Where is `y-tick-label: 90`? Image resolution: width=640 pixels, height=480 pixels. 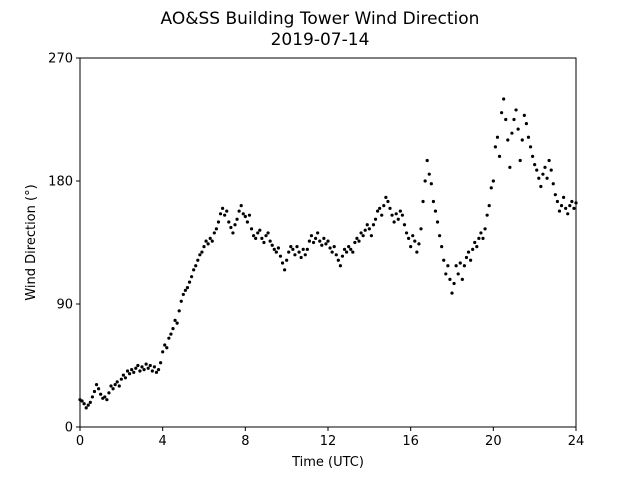 y-tick-label: 90 is located at coordinates (64, 305).